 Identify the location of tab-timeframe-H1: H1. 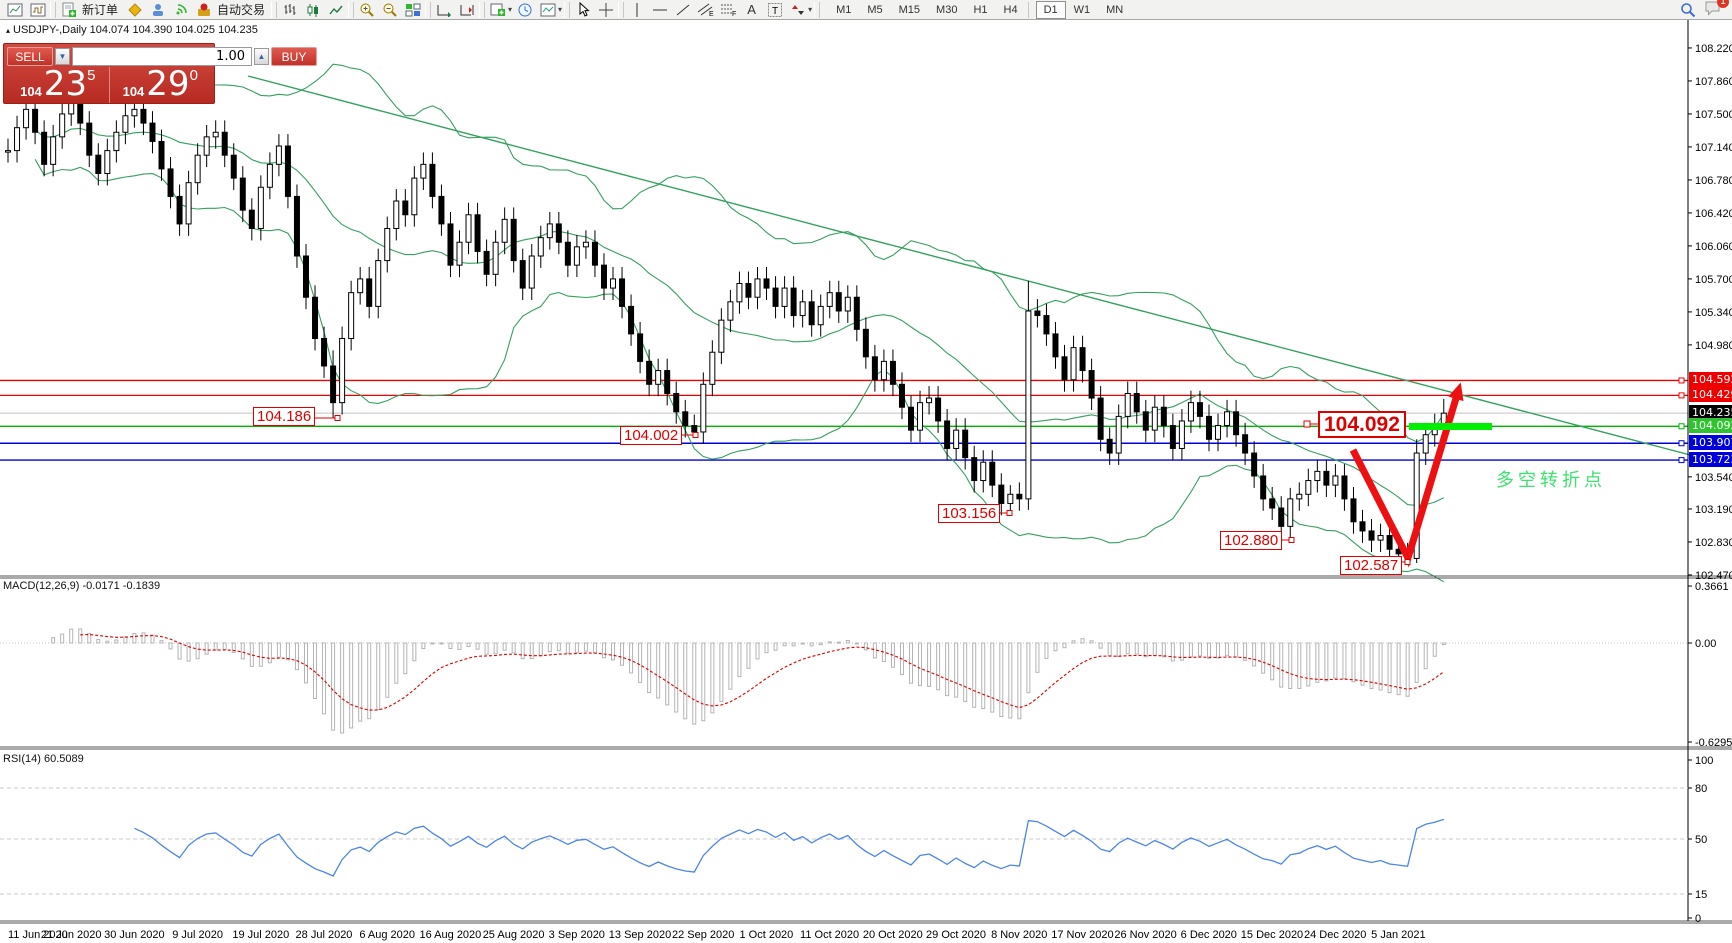
(980, 9).